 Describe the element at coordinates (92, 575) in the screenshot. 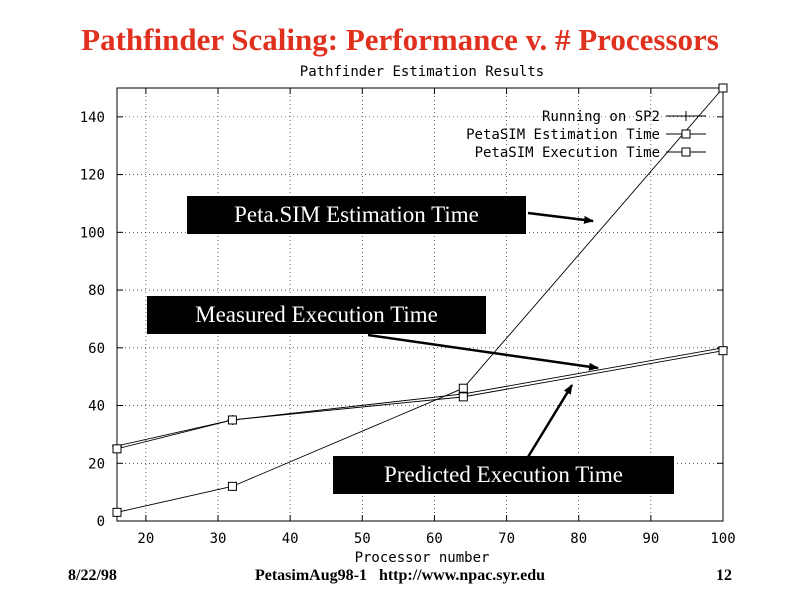

I see `footer-date: 8/22/98` at that location.